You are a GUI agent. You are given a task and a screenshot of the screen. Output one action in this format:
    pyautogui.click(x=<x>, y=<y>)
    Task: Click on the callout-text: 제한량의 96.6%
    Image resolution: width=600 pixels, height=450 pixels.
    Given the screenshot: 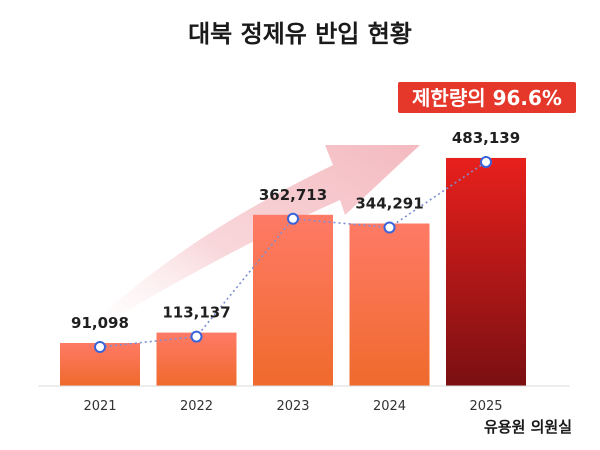 What is the action you would take?
    pyautogui.click(x=487, y=98)
    